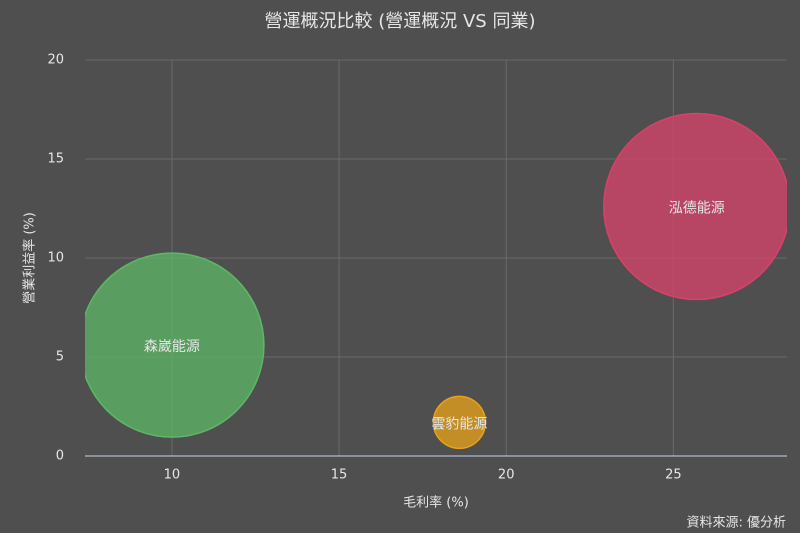 This screenshot has height=533, width=800. What do you see at coordinates (339, 475) in the screenshot?
I see `x-tick-label: 15` at bounding box center [339, 475].